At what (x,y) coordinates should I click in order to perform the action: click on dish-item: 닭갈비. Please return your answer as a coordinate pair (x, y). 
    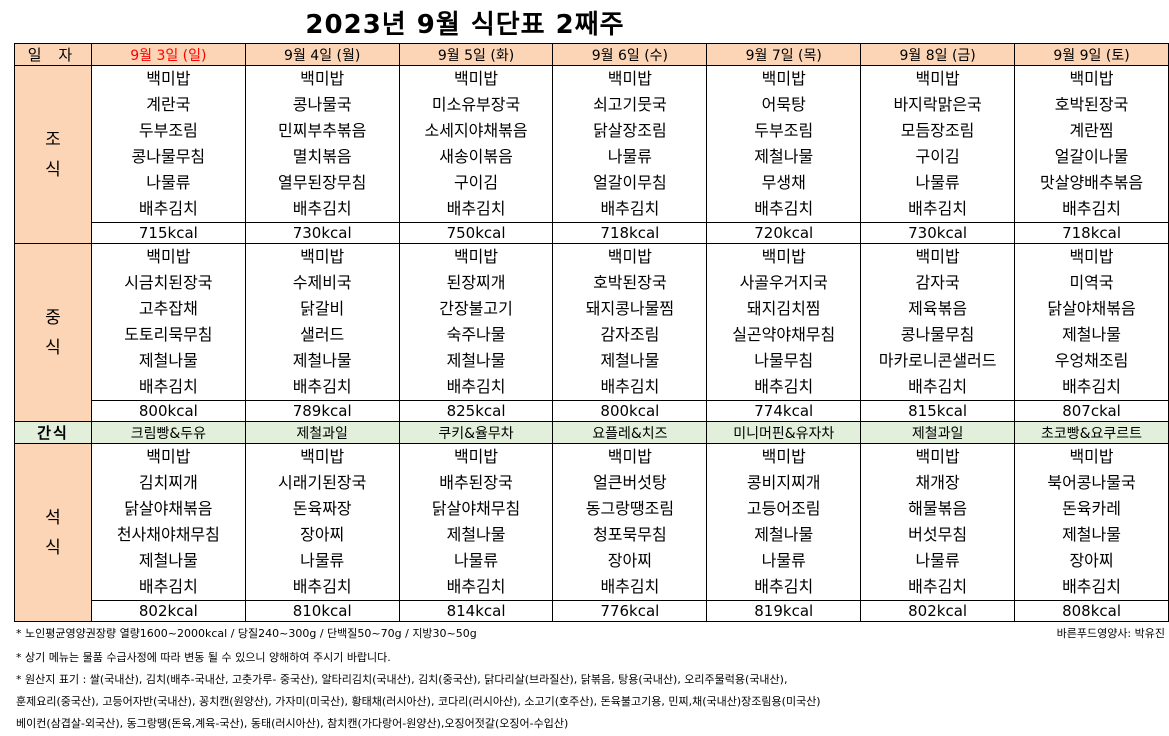
    Looking at the image, I should click on (322, 308).